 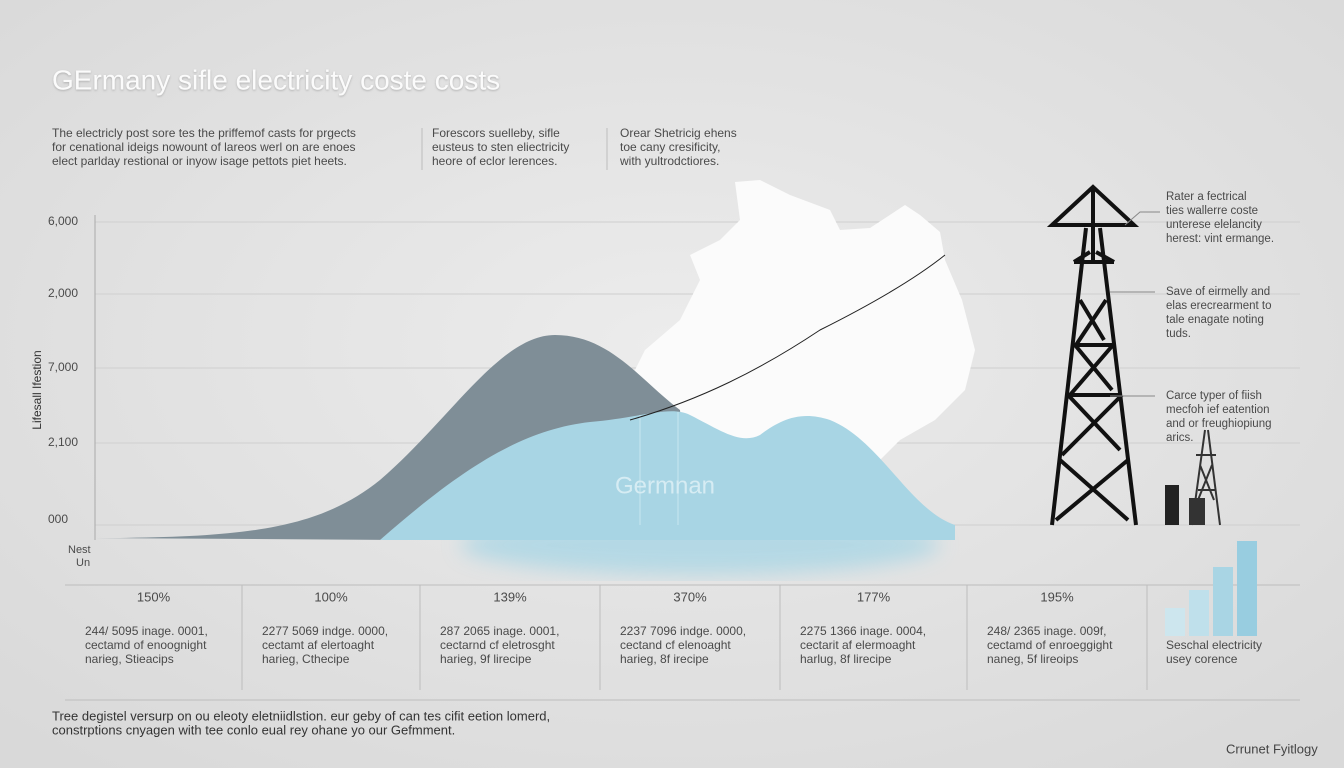 I want to click on annotation-line: Carce typer of fiish, so click(x=1214, y=396).